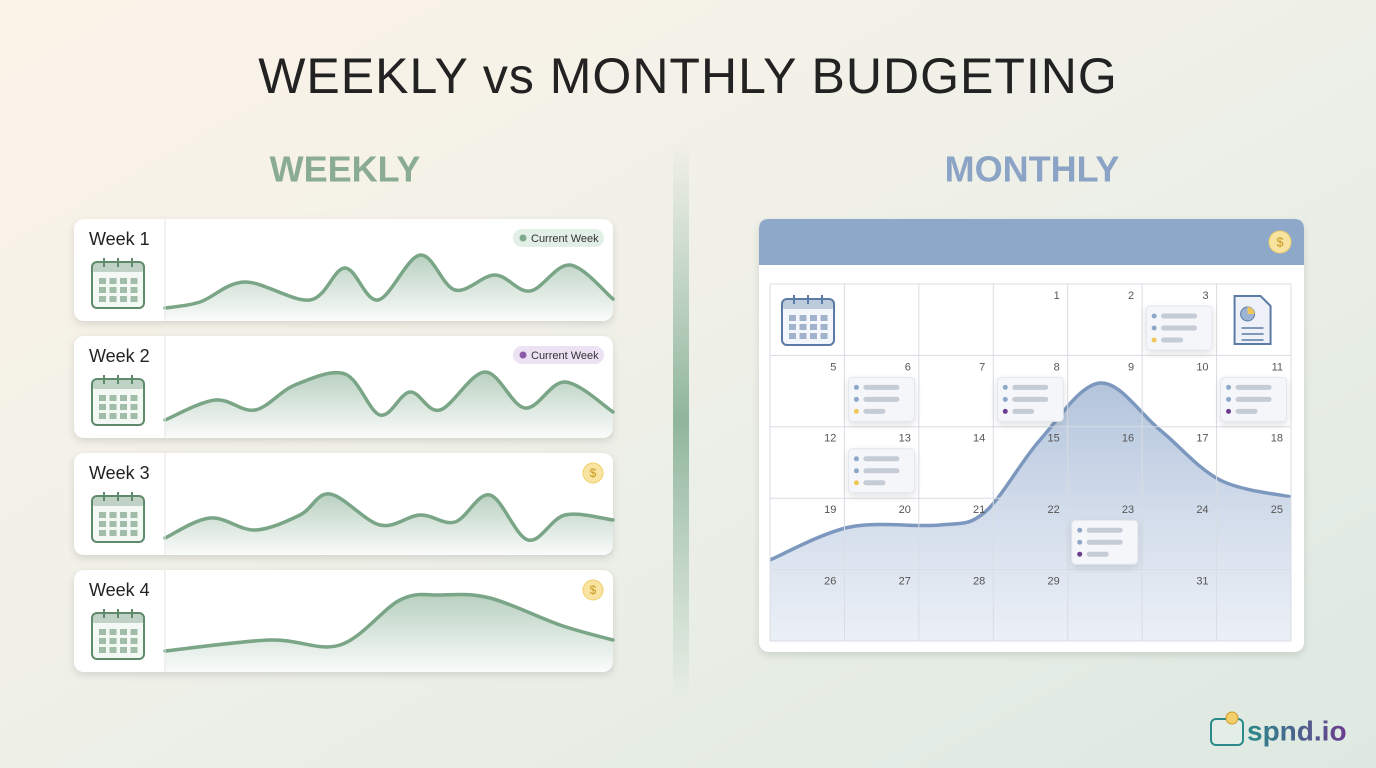 This screenshot has width=1376, height=768. Describe the element at coordinates (905, 439) in the screenshot. I see `day-number: 13` at that location.